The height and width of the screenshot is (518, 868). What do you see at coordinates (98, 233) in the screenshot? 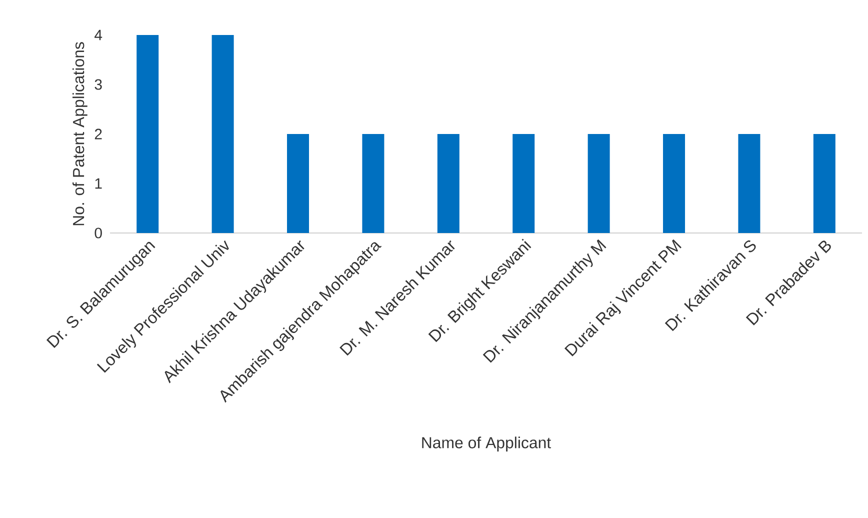
I see `y-tick-label: 0` at bounding box center [98, 233].